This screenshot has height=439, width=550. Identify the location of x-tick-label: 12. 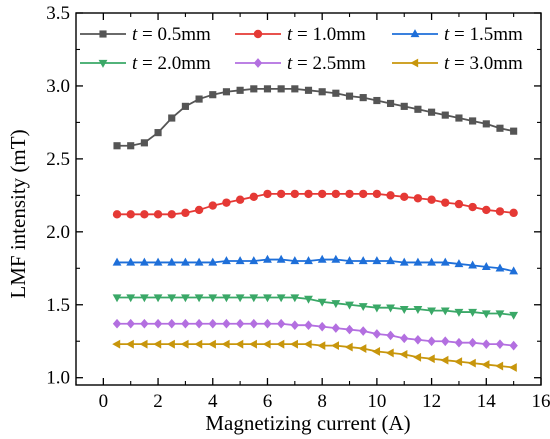
(431, 401).